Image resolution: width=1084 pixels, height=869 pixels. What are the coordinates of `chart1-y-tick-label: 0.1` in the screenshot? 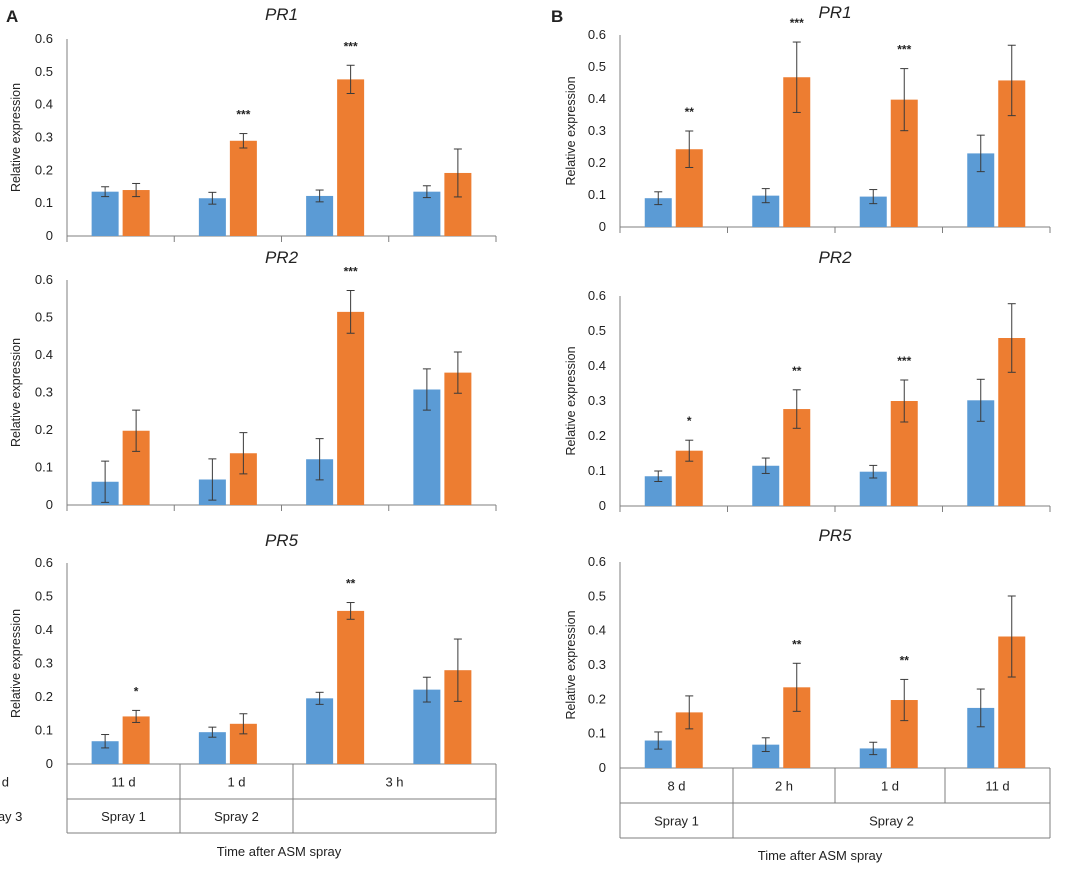 It's located at (44, 202).